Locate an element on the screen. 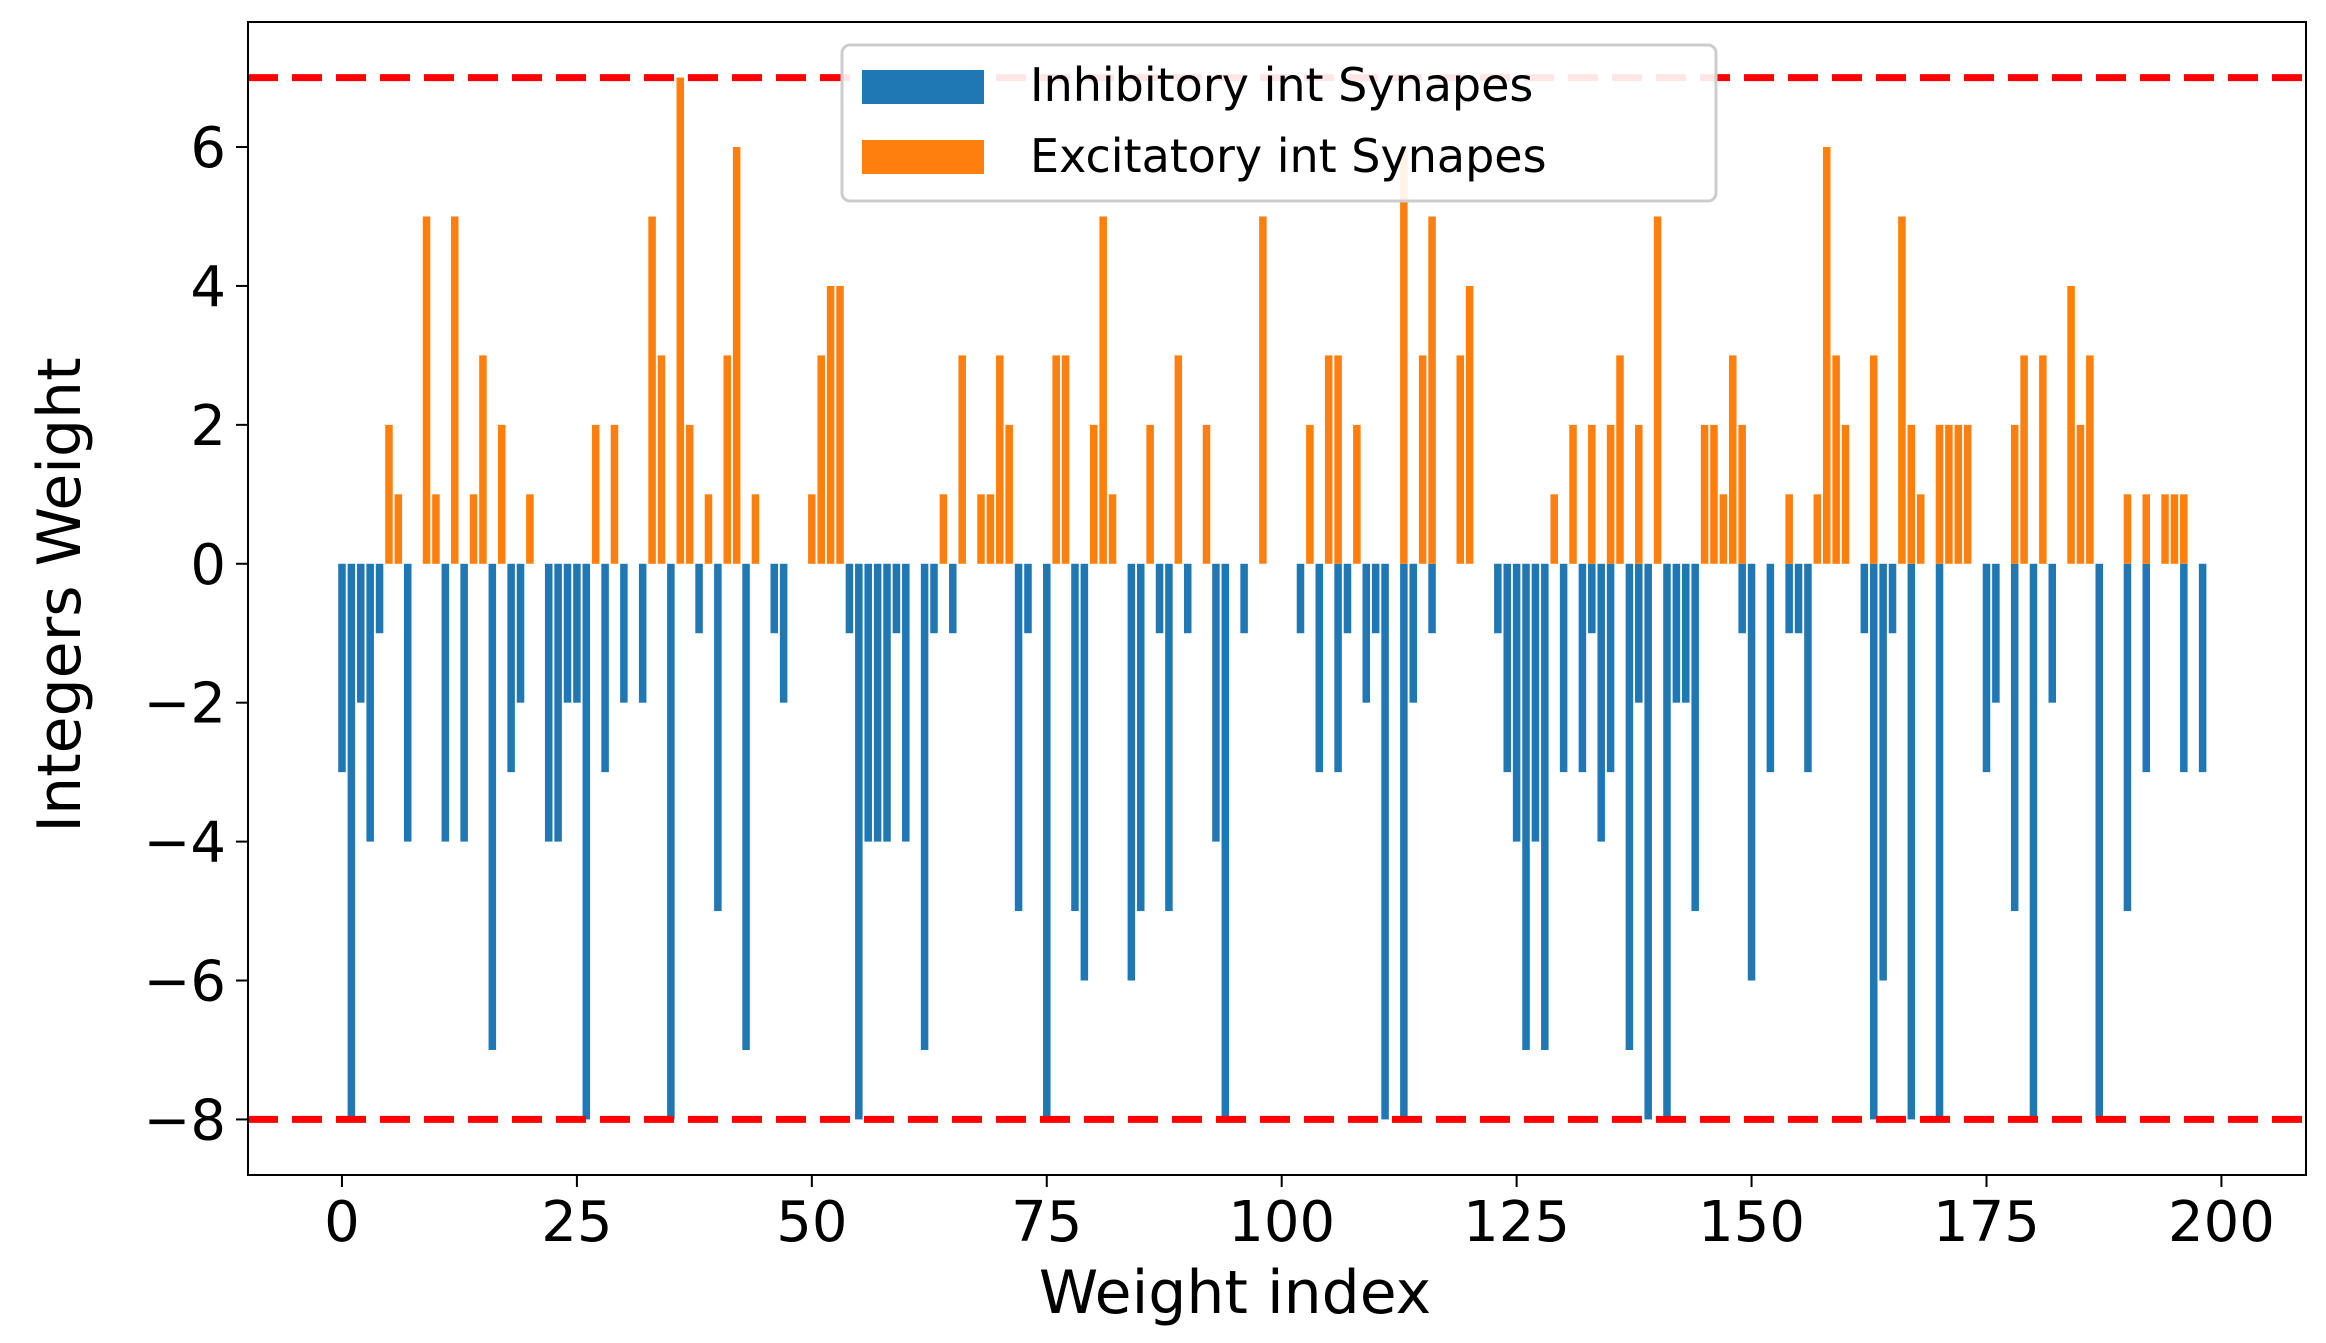  x-tick-label: 25 is located at coordinates (576, 1222).